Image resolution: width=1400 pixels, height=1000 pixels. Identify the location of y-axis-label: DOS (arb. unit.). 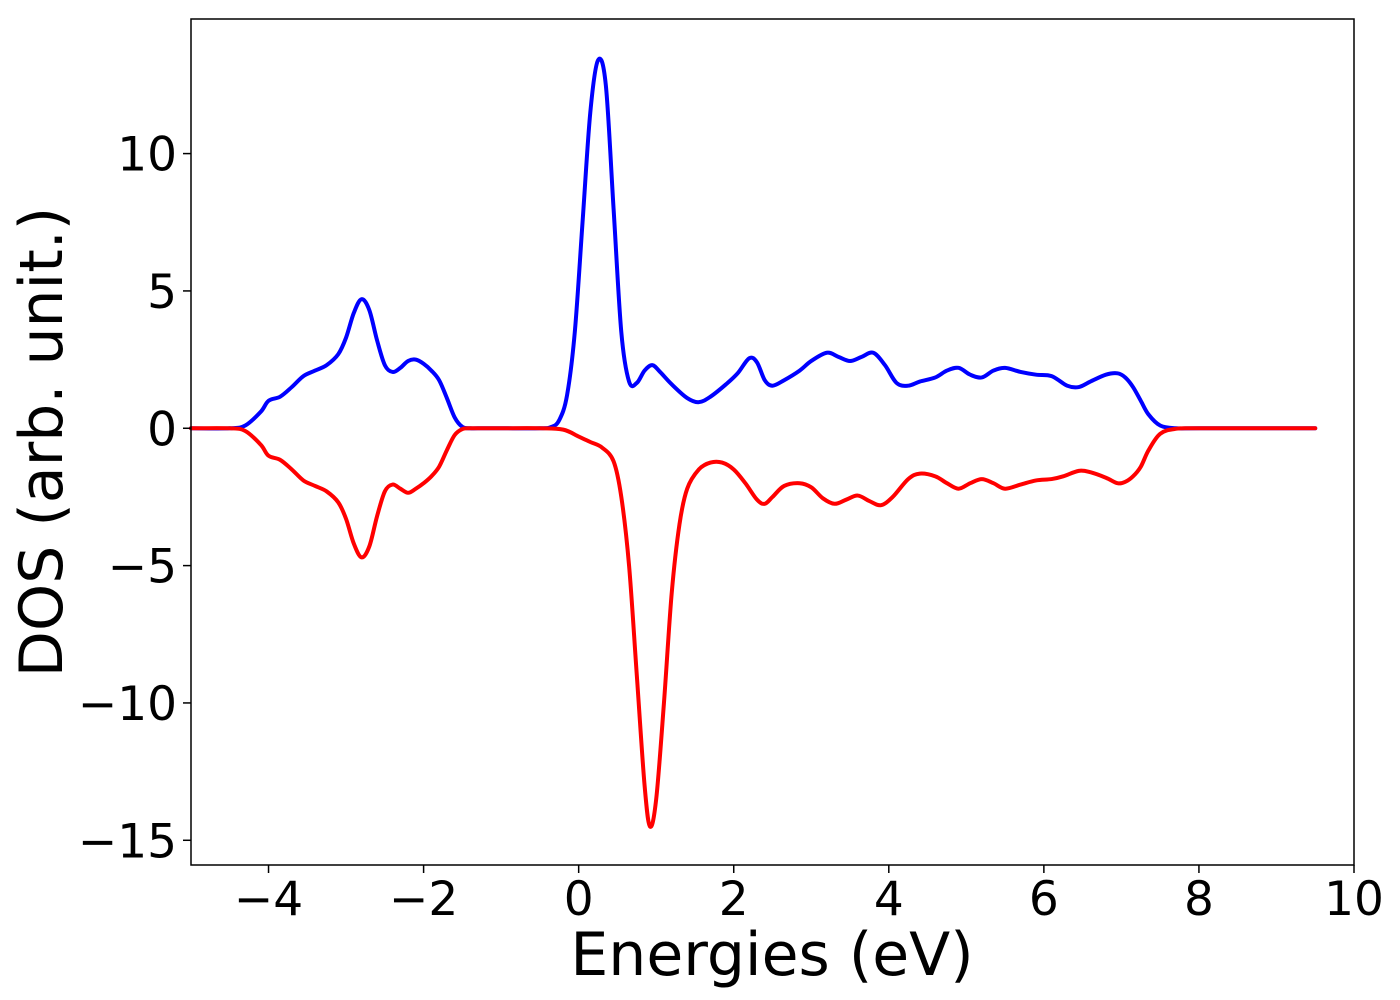
(42, 442).